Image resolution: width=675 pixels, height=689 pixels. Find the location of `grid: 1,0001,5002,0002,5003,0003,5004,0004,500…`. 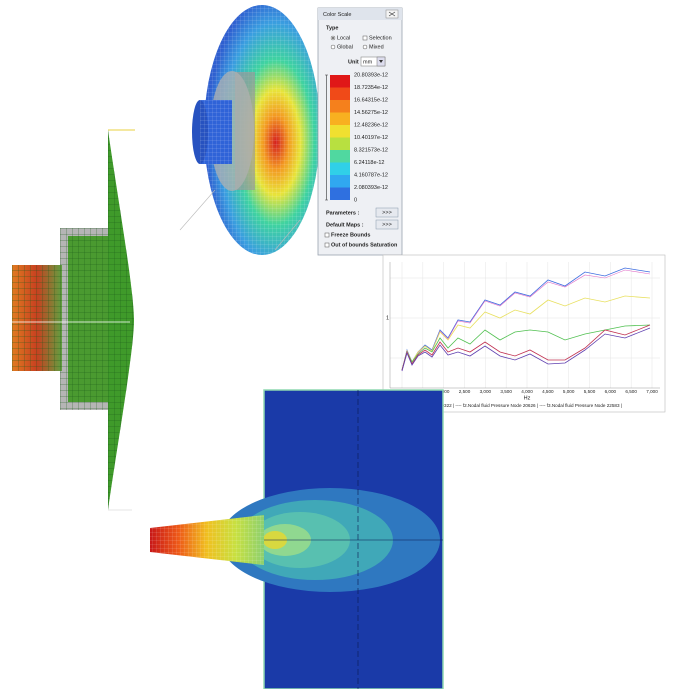

grid: 1,0001,5002,0002,5003,0003,5004,0004,500… is located at coordinates (524, 328).